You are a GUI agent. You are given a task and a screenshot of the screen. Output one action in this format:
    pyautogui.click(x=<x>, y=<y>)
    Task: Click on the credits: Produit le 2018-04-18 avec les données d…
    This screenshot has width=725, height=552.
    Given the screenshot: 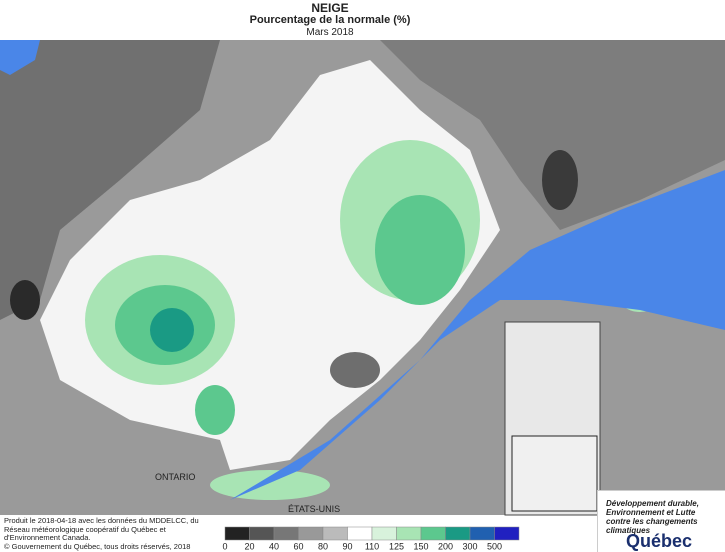 What is the action you would take?
    pyautogui.click(x=101, y=529)
    